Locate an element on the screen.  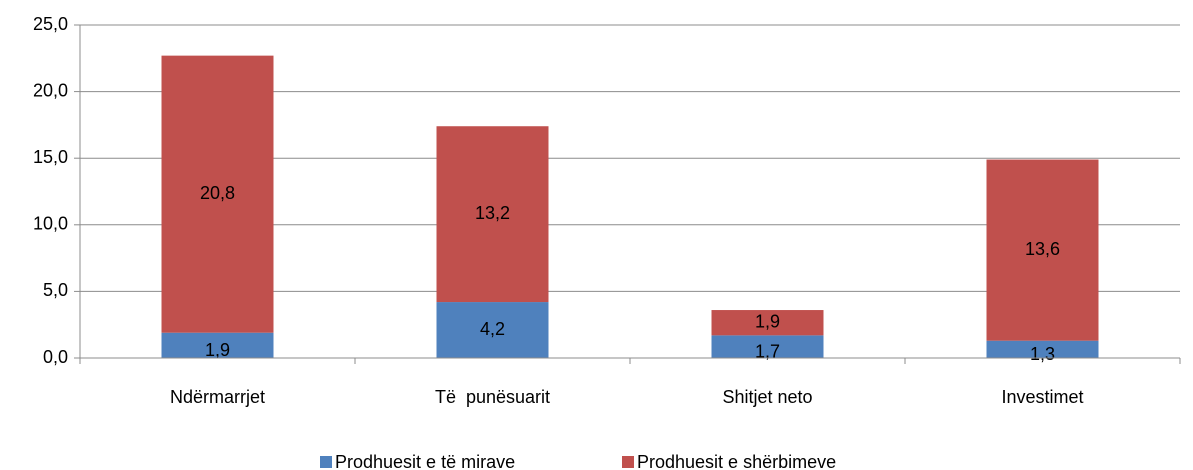
y-tick-label: 15,0 is located at coordinates (50, 157).